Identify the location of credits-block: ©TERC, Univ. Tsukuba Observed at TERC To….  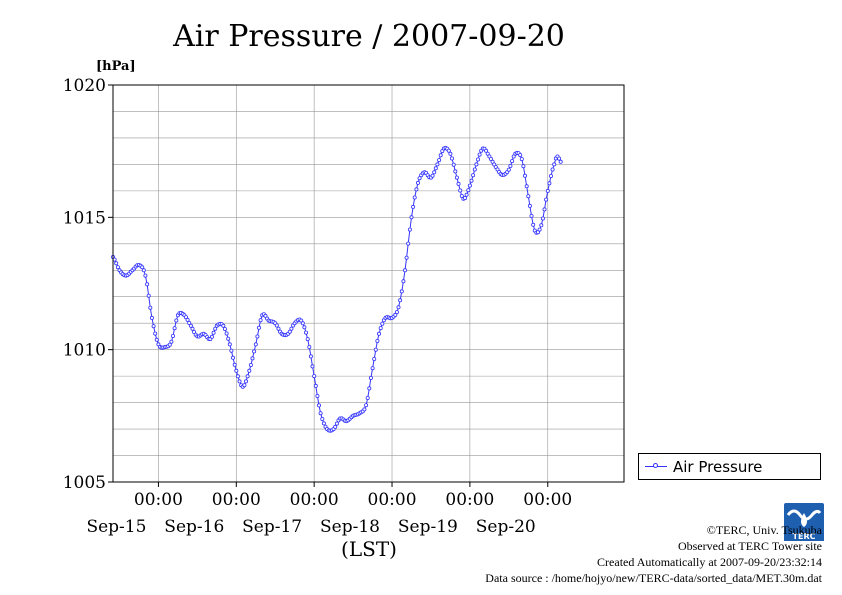
(653, 554).